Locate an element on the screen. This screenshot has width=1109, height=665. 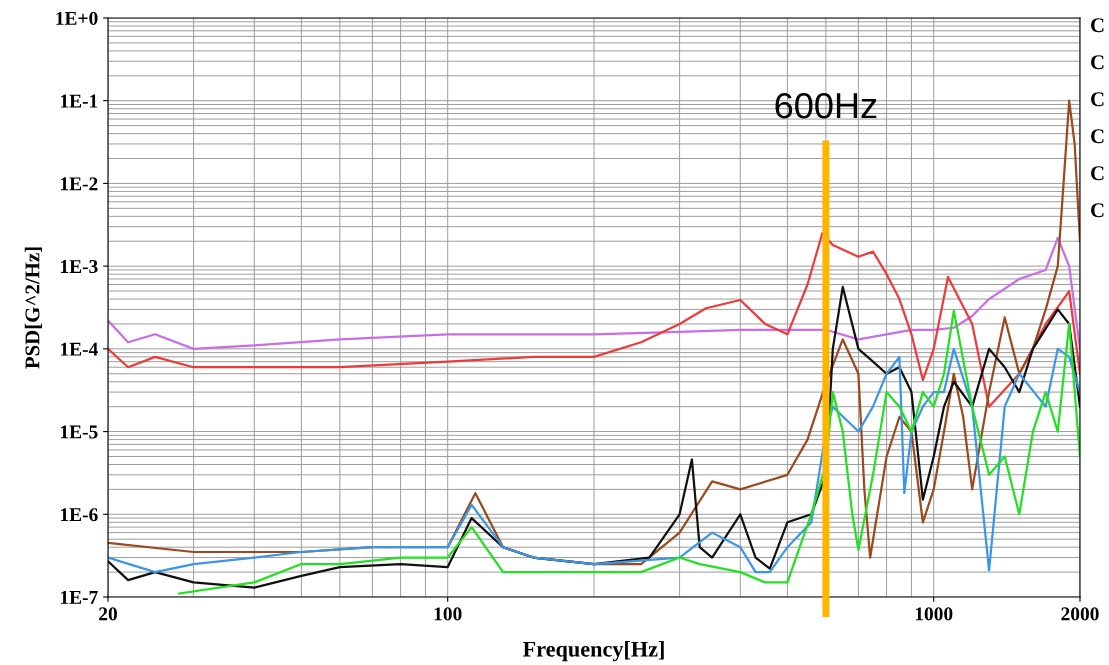
y-tick-label: 1E+0 is located at coordinates (77, 18).